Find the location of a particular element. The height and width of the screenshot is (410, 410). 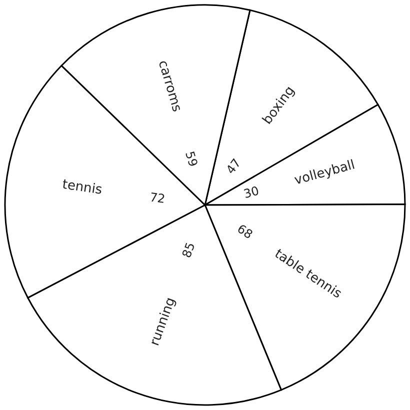

data-label: 68 is located at coordinates (245, 232).